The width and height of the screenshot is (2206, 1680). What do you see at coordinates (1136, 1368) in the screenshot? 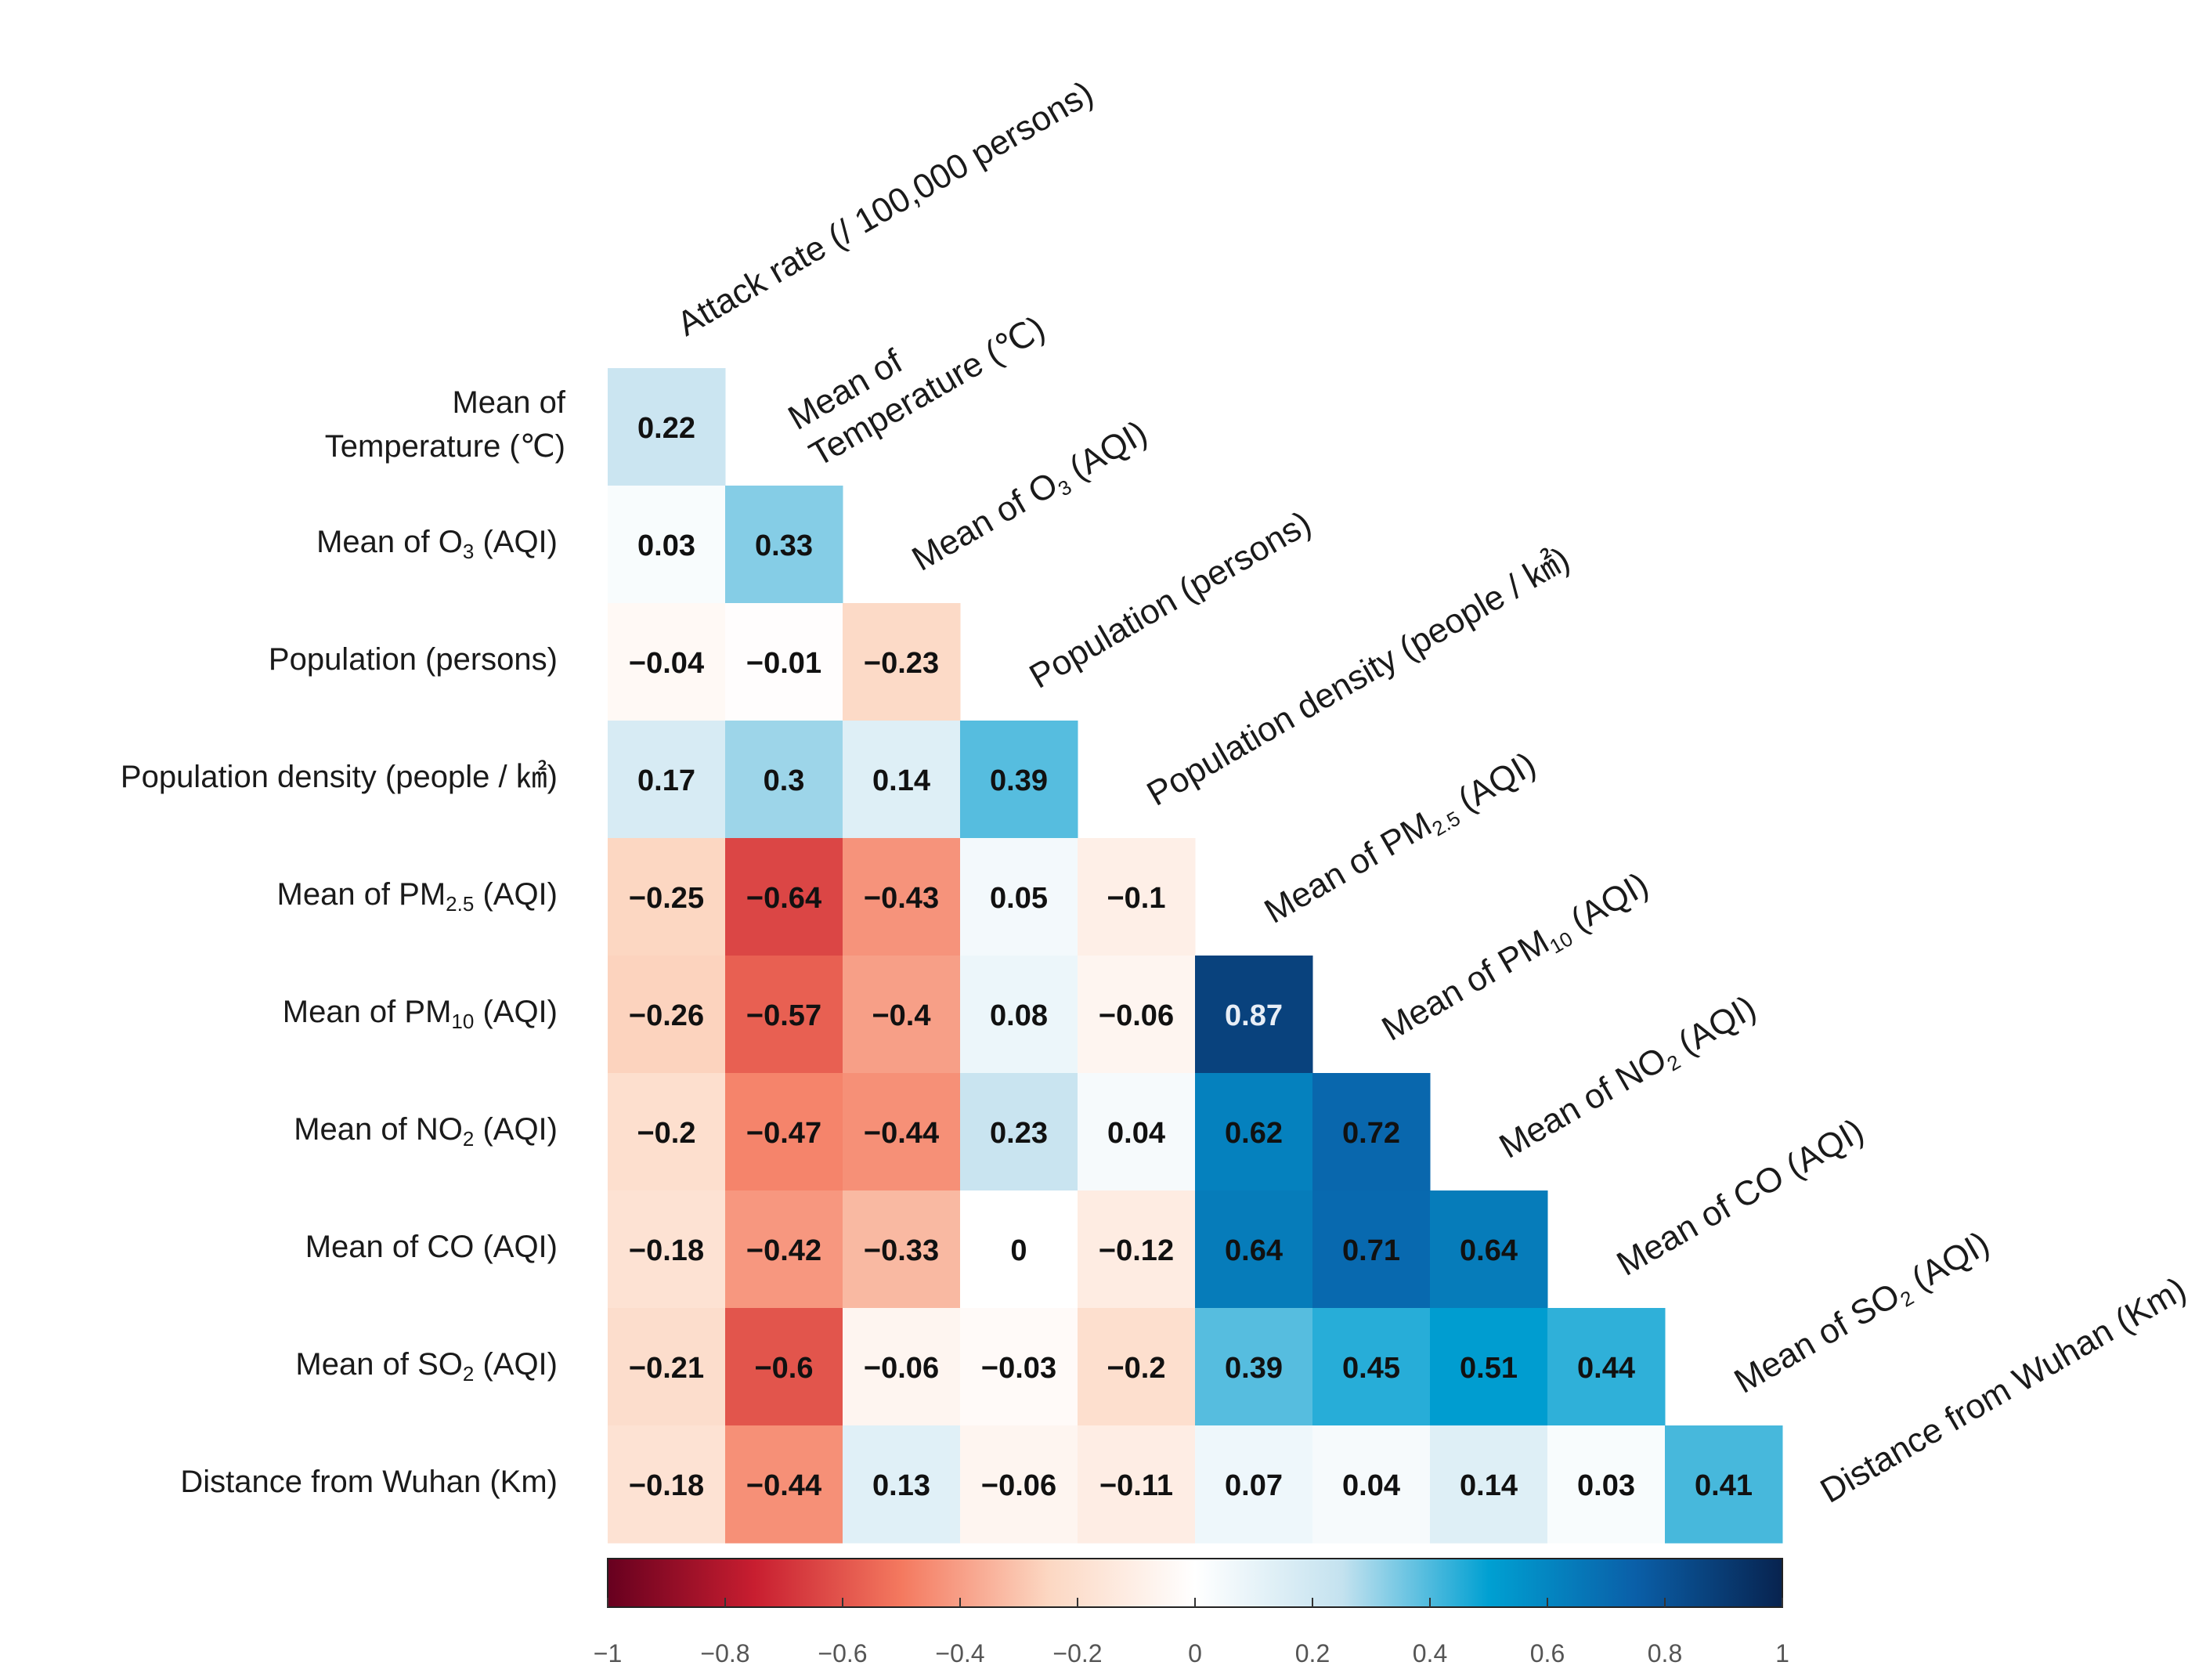
I see `cell-value-label: −0.2` at bounding box center [1136, 1368].